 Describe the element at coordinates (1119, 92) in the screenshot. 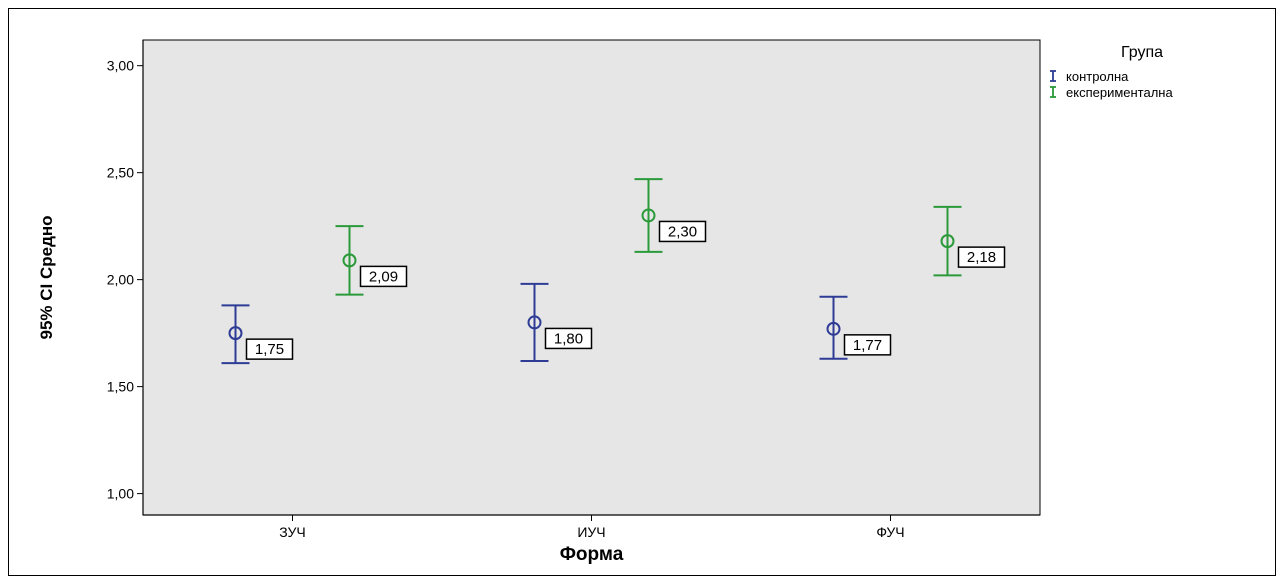

I see `legend-label: експериментална` at that location.